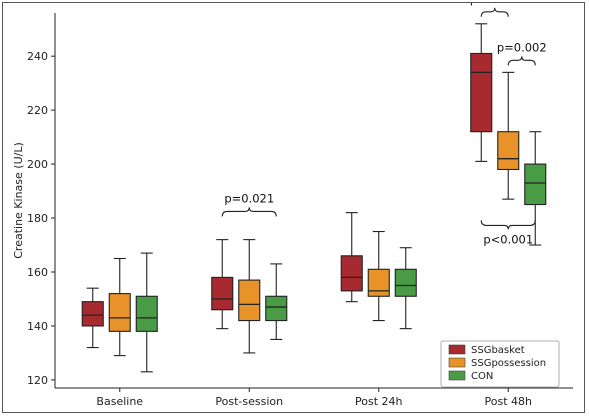 This screenshot has width=589, height=417. What do you see at coordinates (37, 380) in the screenshot?
I see `y-tick-label: 120` at bounding box center [37, 380].